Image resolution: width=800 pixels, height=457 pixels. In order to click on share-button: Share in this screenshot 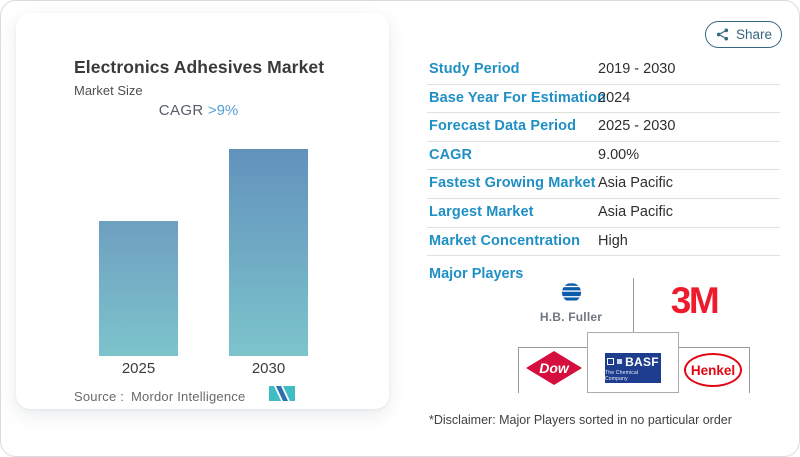, I will do `click(743, 34)`.